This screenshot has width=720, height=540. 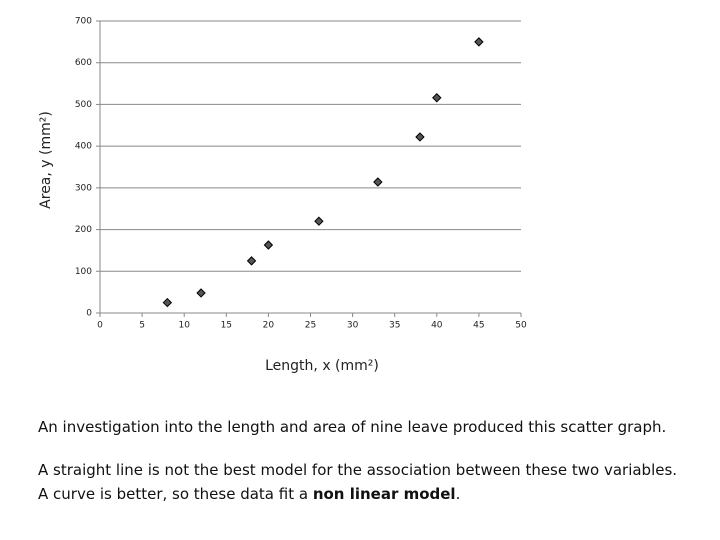 What do you see at coordinates (46, 160) in the screenshot?
I see `y-axis-title: Area, y (mm²)` at bounding box center [46, 160].